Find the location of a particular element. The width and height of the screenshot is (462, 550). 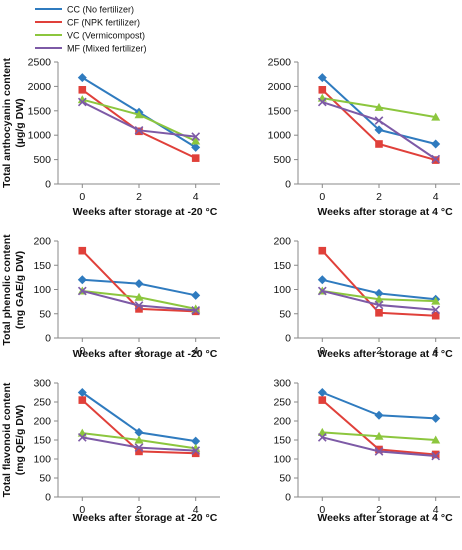

y-tick-label: 0 is located at coordinates (48, 185).